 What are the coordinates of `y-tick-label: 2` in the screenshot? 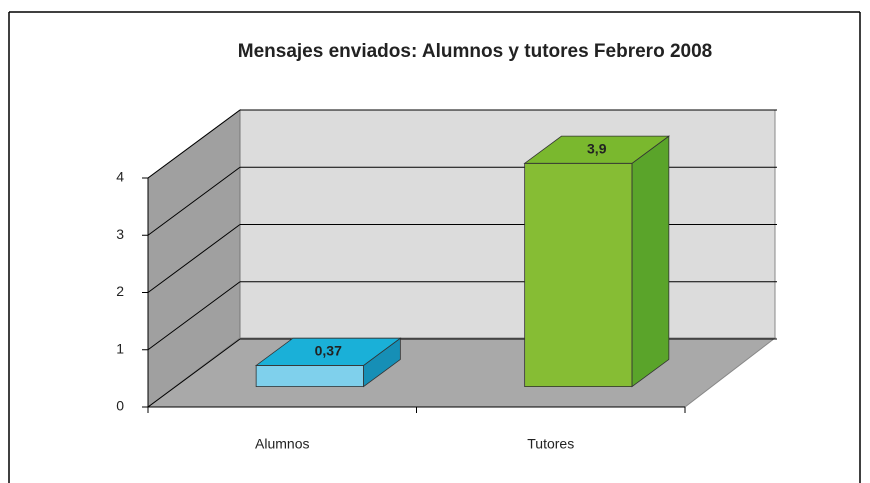 It's located at (120, 291).